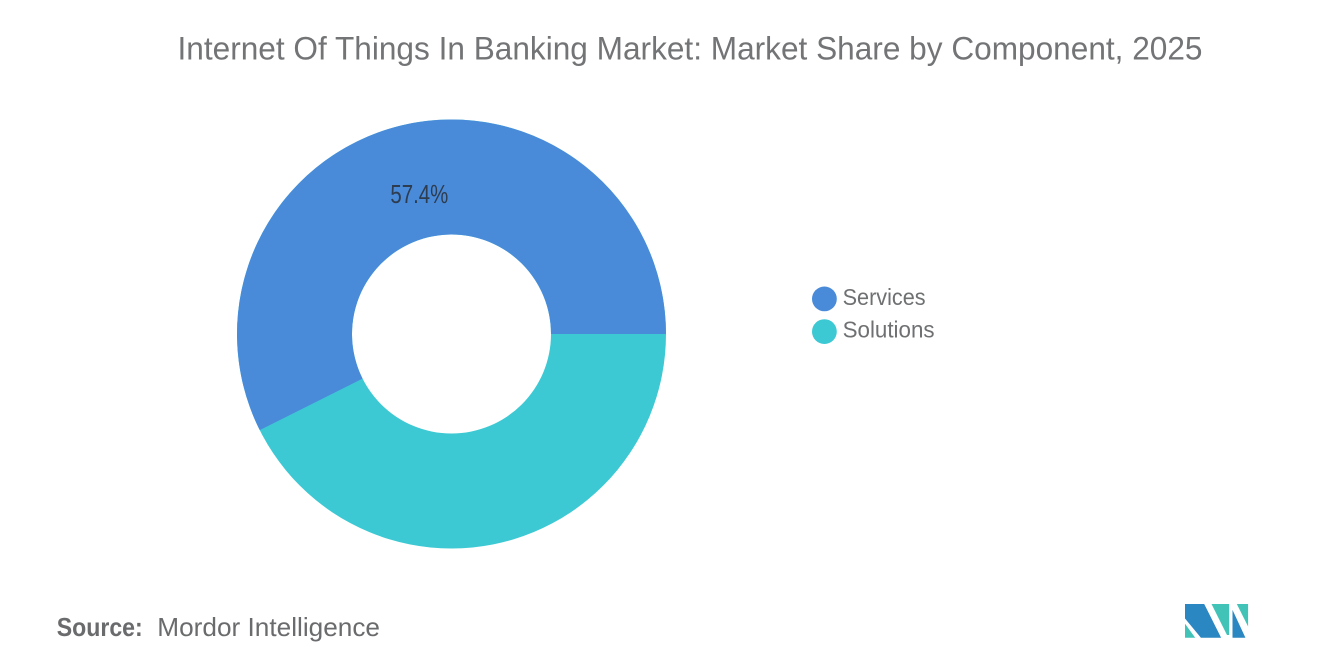 This screenshot has height=665, width=1320. What do you see at coordinates (268, 627) in the screenshot?
I see `svg-text: Mordor Intelligence` at bounding box center [268, 627].